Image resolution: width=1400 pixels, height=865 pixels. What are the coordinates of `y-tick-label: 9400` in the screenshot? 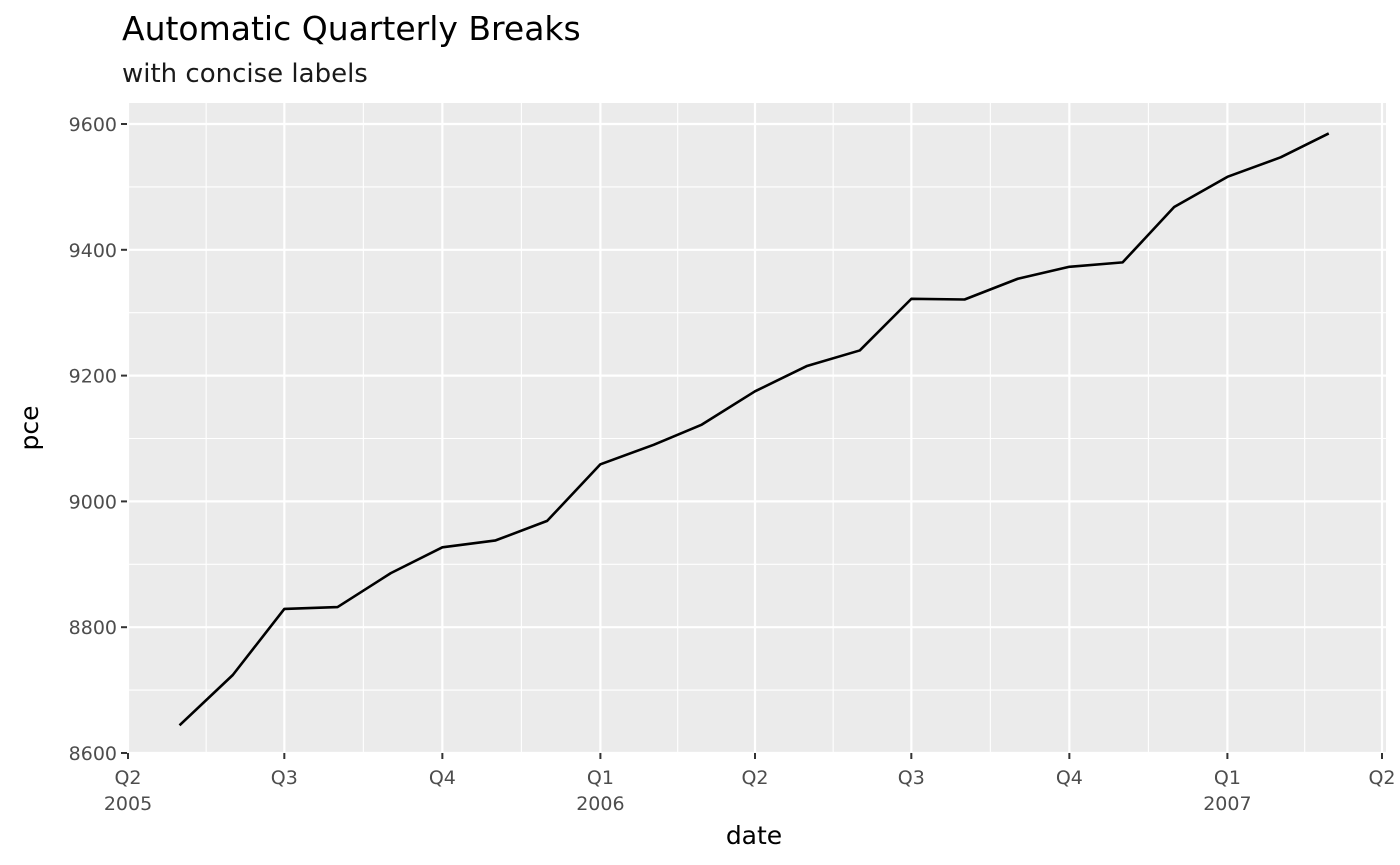 It's located at (93, 251).